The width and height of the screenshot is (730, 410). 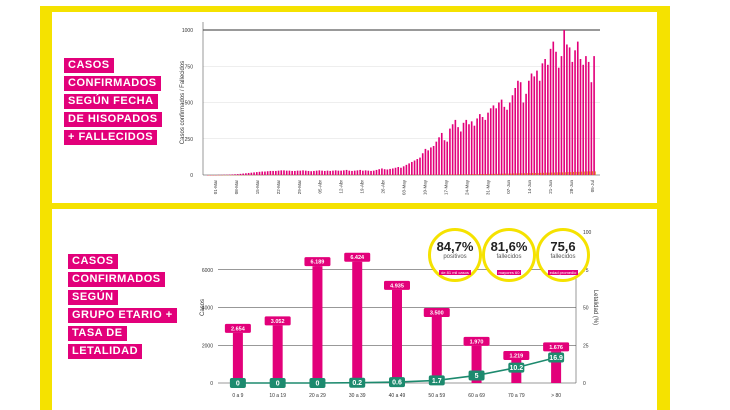 What do you see at coordinates (424, 187) in the screenshot?
I see `x-tick-label: 10-May` at bounding box center [424, 187].